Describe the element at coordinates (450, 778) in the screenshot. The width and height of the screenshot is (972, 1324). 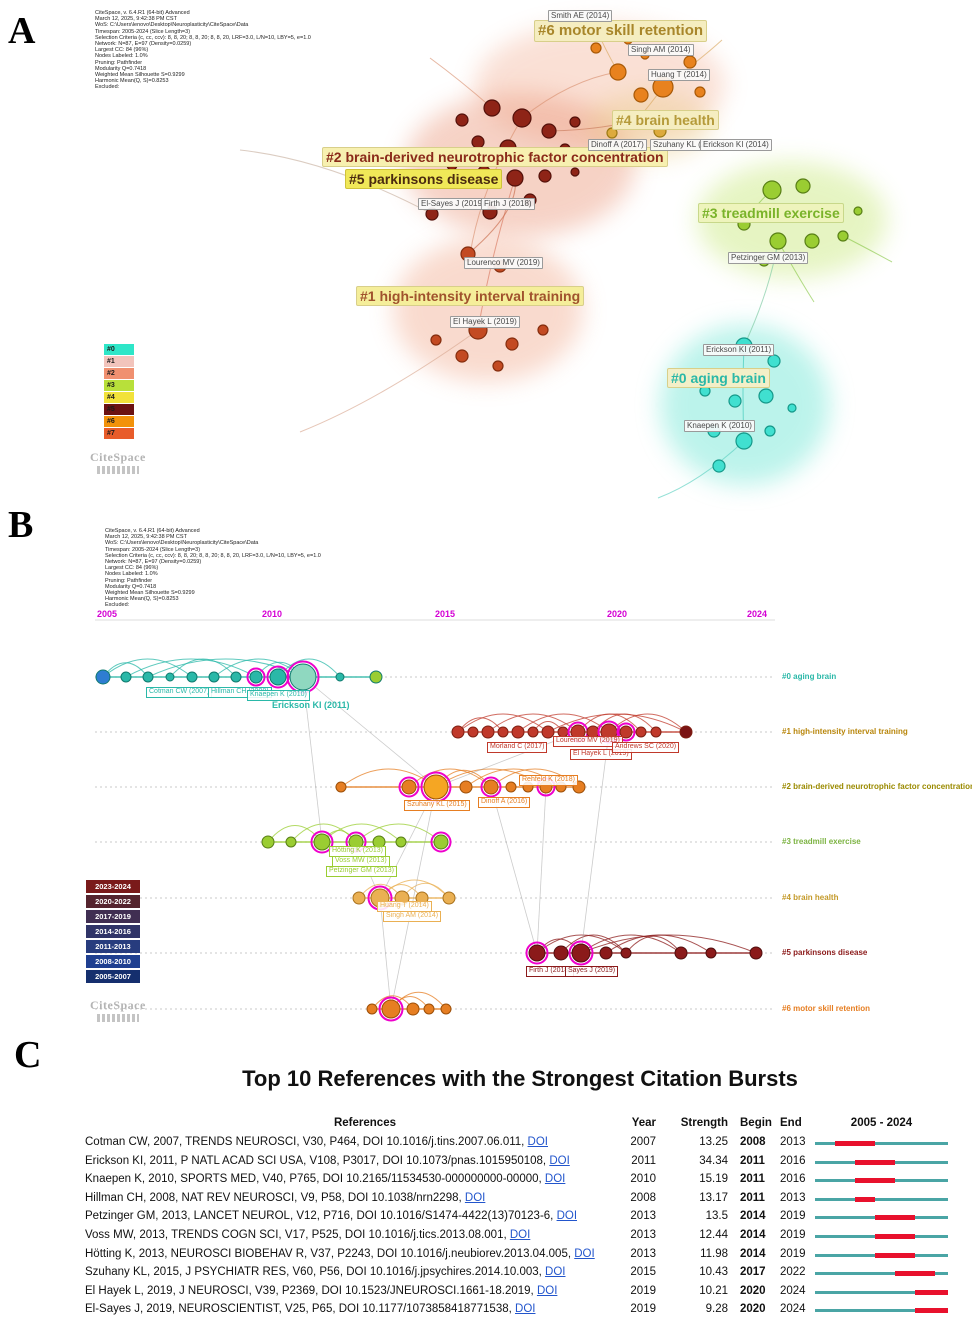
I see `co-citation-arc` at that location.